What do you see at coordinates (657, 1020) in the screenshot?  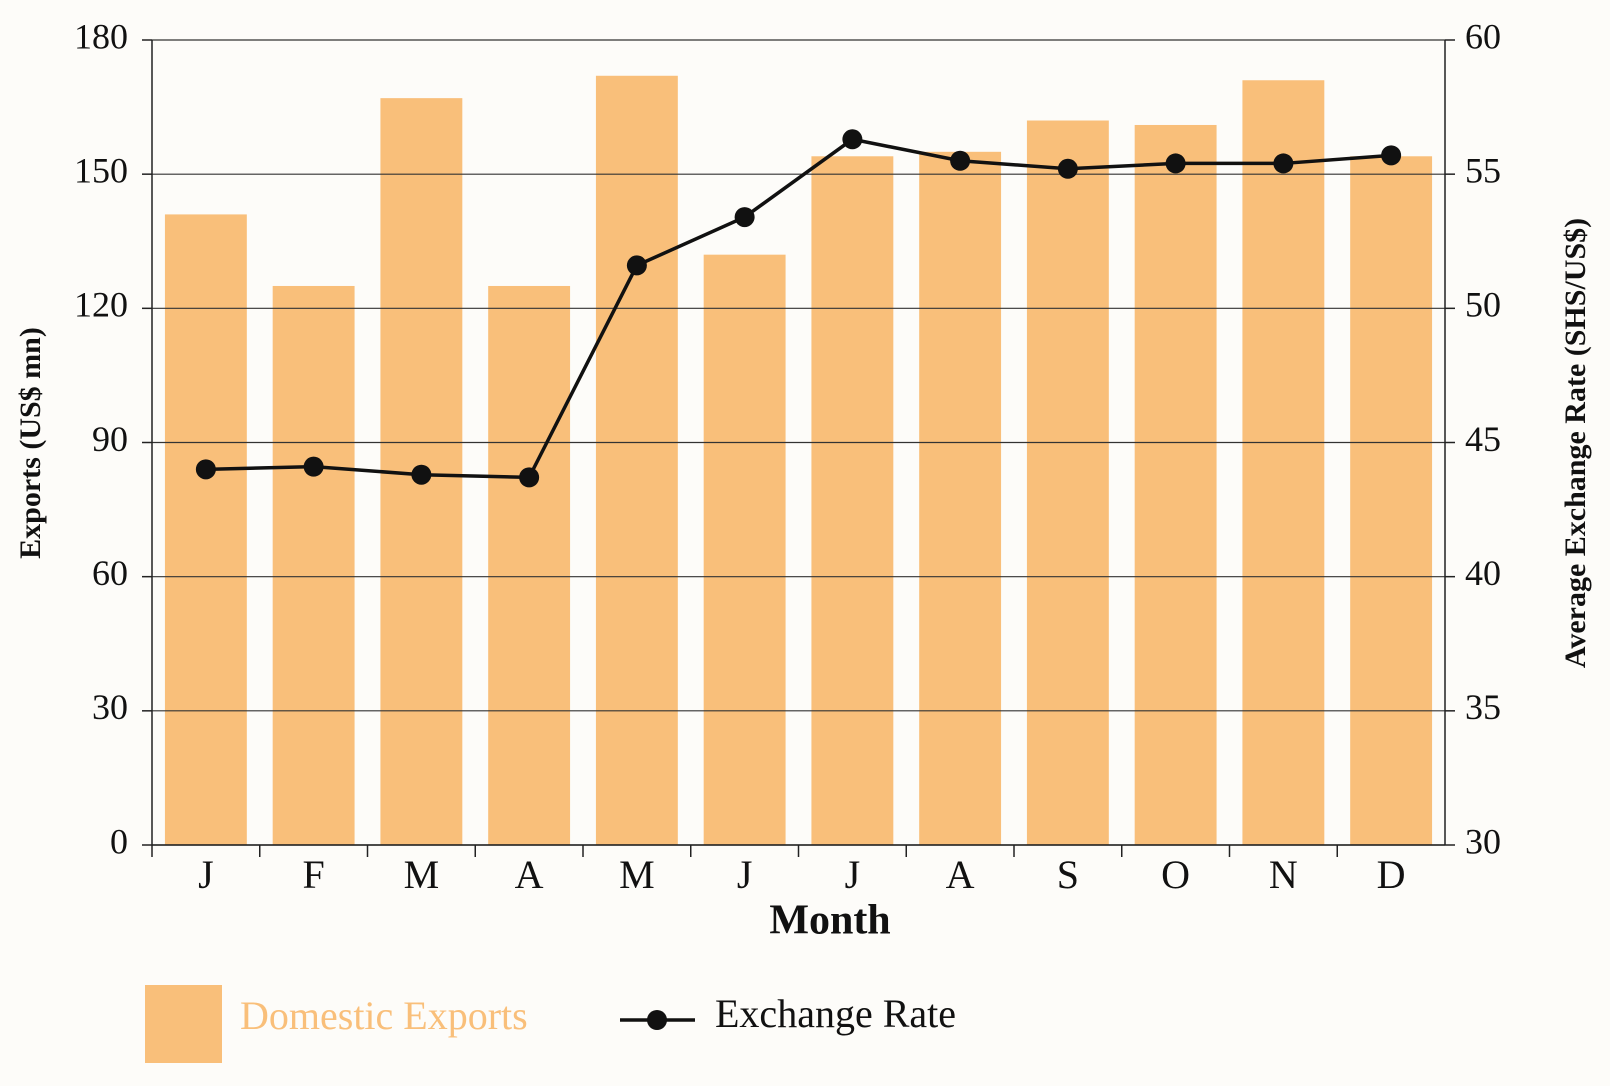 I see `legend-marker` at bounding box center [657, 1020].